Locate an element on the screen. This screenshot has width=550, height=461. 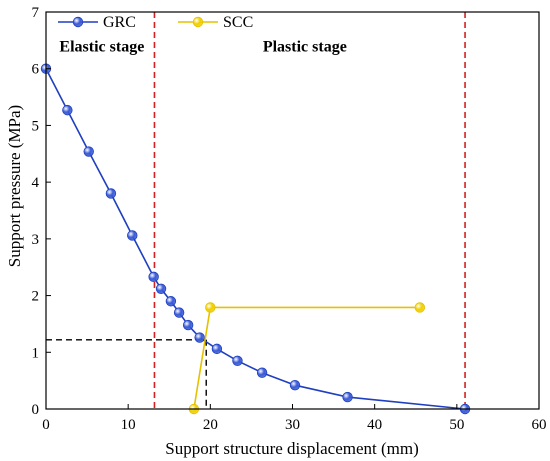
x-tick-label-1: 10 is located at coordinates (128, 425).